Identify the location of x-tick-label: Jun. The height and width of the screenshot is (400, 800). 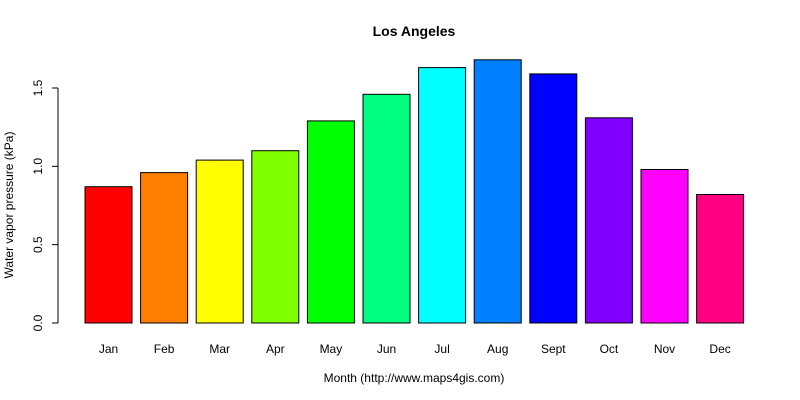
(386, 349).